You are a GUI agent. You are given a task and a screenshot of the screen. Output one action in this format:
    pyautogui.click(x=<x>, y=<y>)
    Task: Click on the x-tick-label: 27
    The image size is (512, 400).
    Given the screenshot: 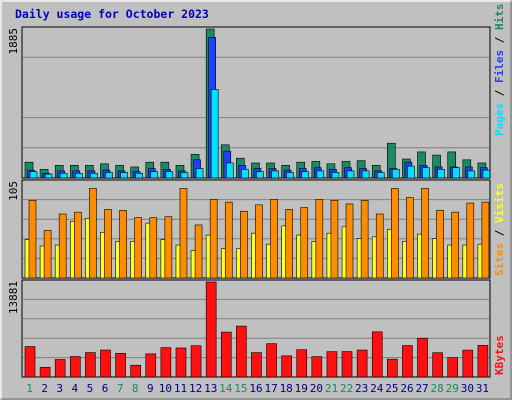 What is the action you would take?
    pyautogui.click(x=421, y=388)
    